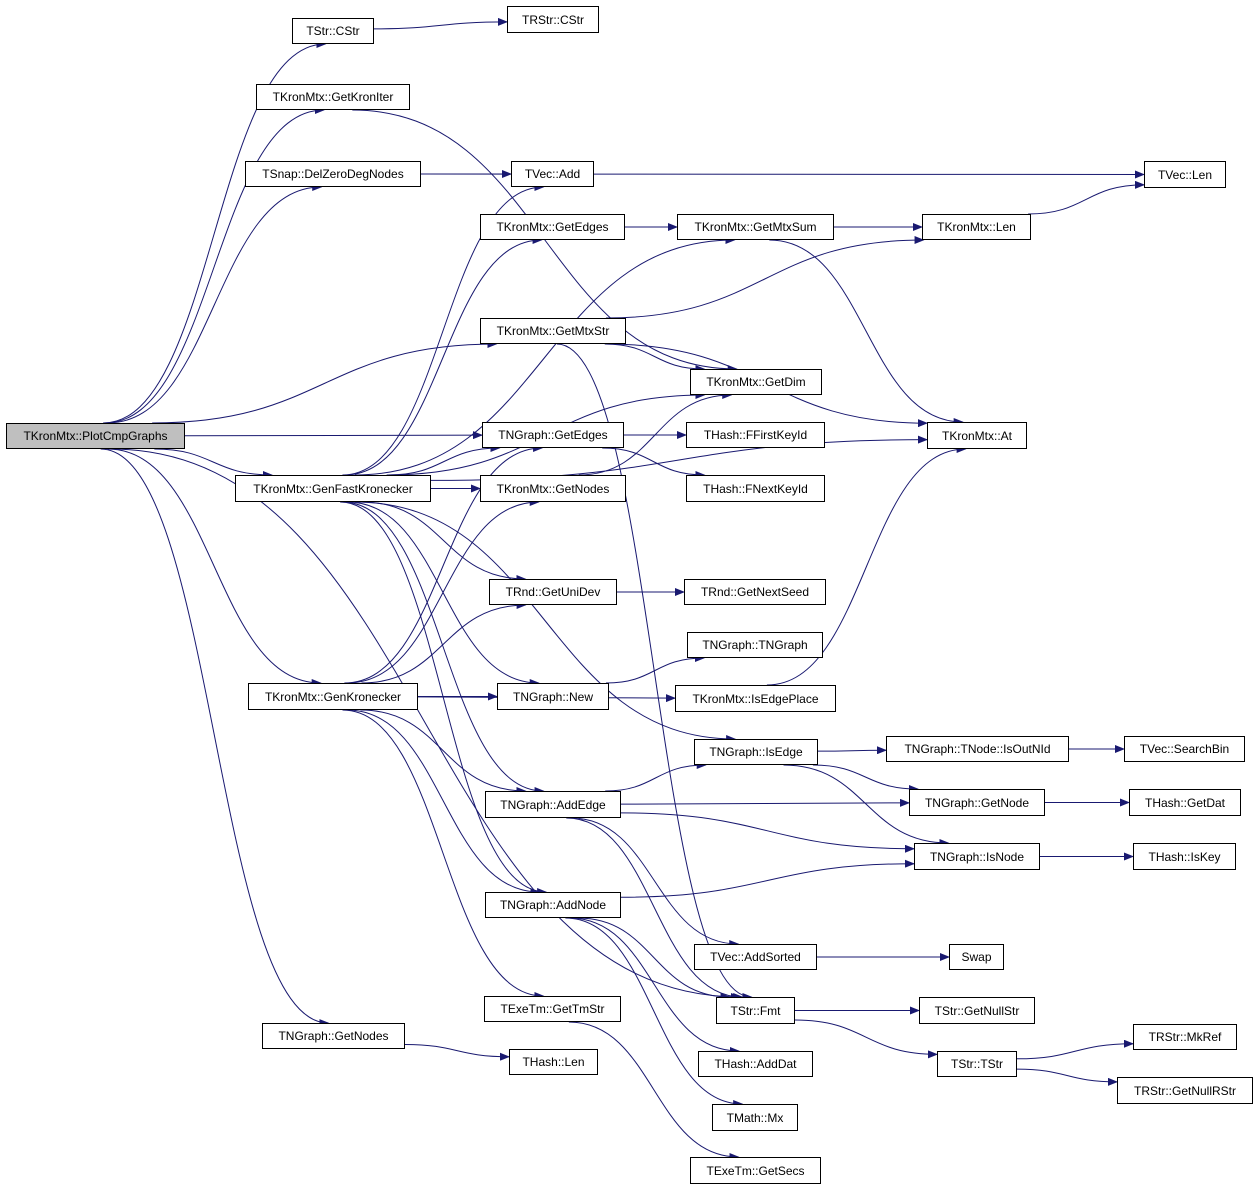  Describe the element at coordinates (213, 463) in the screenshot. I see `edge-tkronmtx-plotcmpgraphs-to-tkronmtx-genfastkronecker` at that location.